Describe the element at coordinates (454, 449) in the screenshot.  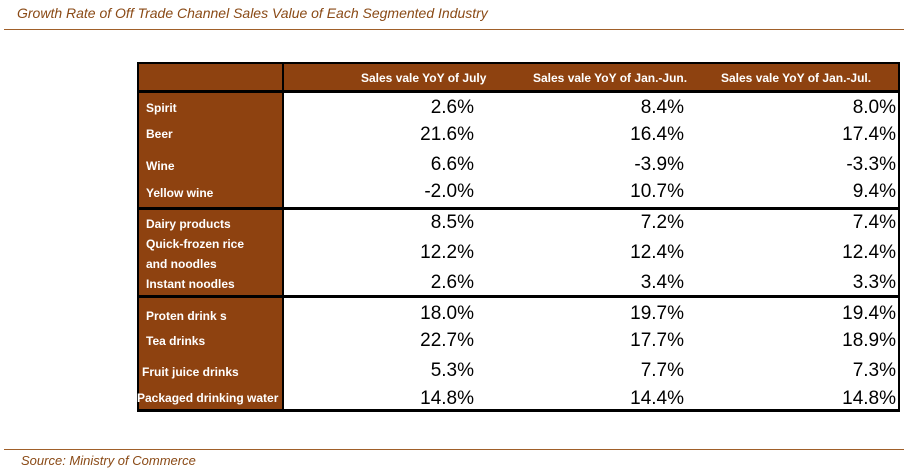
I see `bottom-divider` at that location.